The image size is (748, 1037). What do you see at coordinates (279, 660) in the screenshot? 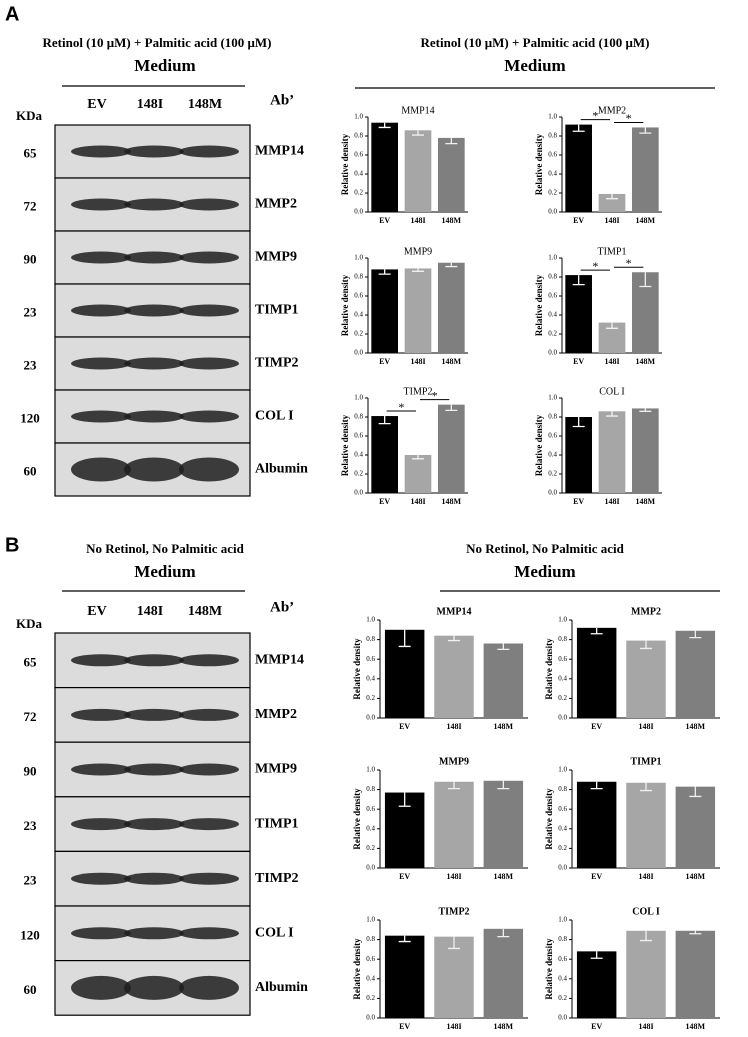
I see `antibody-label: MMP14` at bounding box center [279, 660].